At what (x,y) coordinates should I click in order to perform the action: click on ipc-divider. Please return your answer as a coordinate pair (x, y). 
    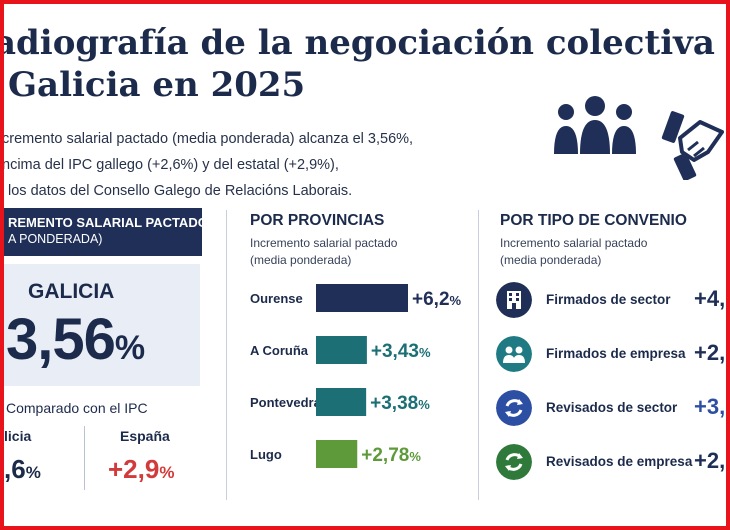
    Looking at the image, I should click on (84, 458).